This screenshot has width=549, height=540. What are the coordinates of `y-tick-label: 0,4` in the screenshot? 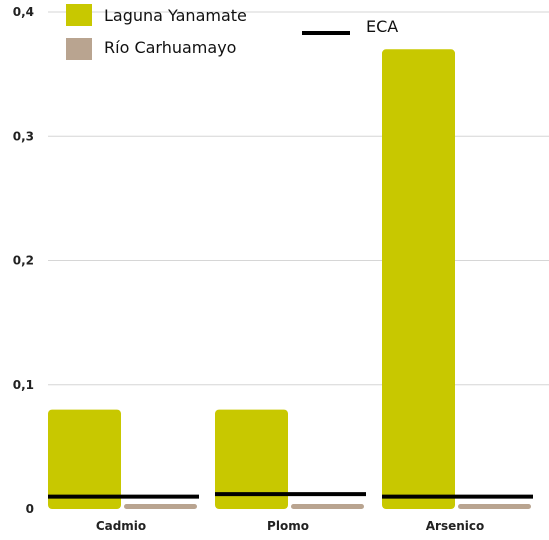 It's located at (23, 12).